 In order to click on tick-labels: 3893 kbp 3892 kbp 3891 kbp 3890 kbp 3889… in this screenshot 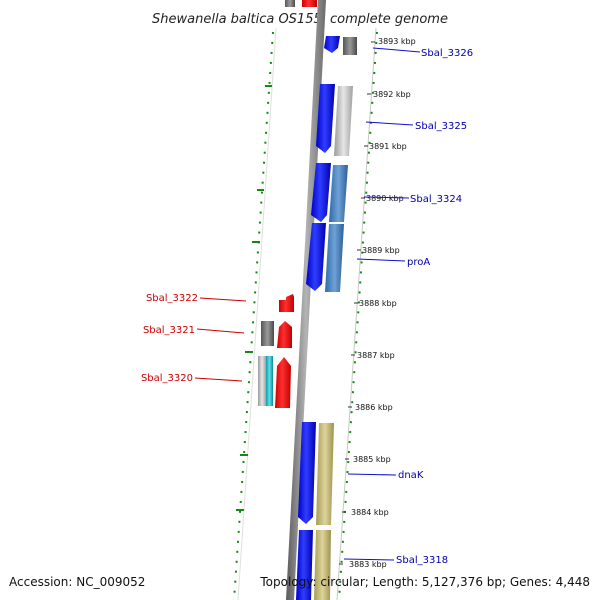, I will do `click(382, 303)`.